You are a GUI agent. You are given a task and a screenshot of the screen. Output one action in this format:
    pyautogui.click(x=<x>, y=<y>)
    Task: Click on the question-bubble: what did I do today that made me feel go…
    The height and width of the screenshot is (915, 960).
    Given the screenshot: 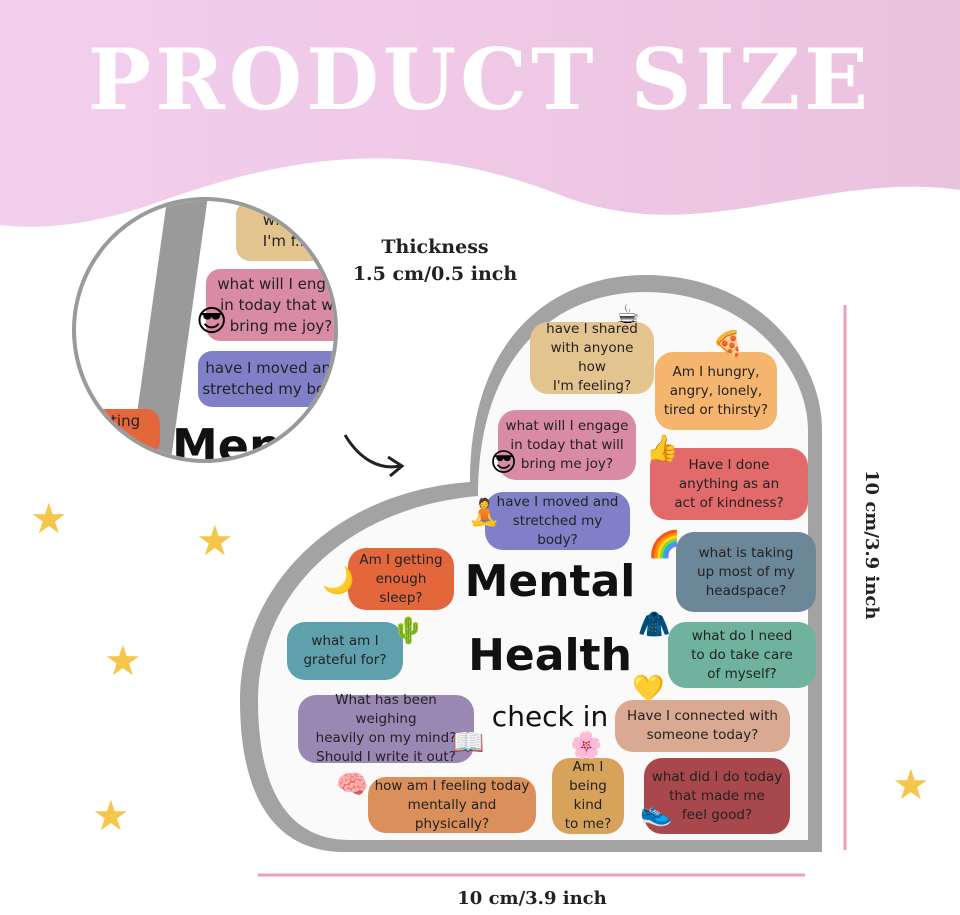 What is the action you would take?
    pyautogui.click(x=717, y=796)
    